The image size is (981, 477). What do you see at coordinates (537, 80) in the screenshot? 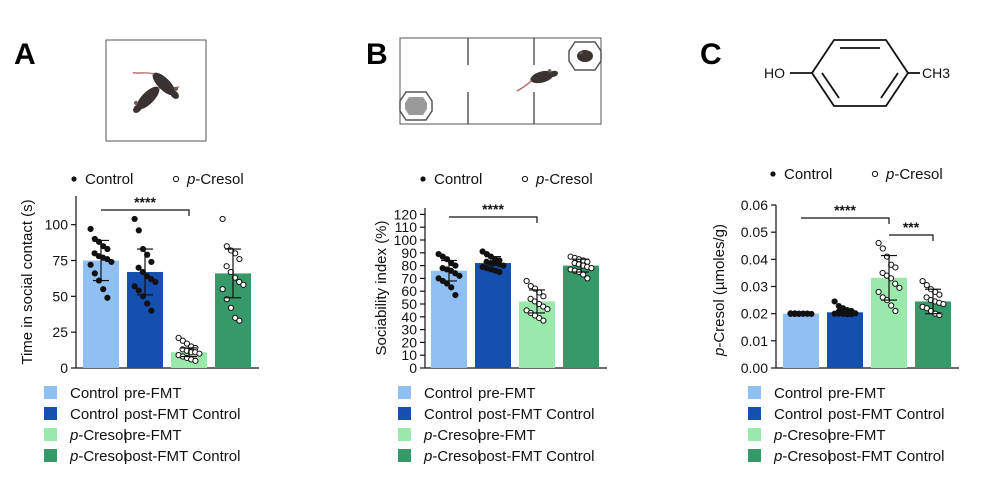
I see `mouse-icon` at bounding box center [537, 80].